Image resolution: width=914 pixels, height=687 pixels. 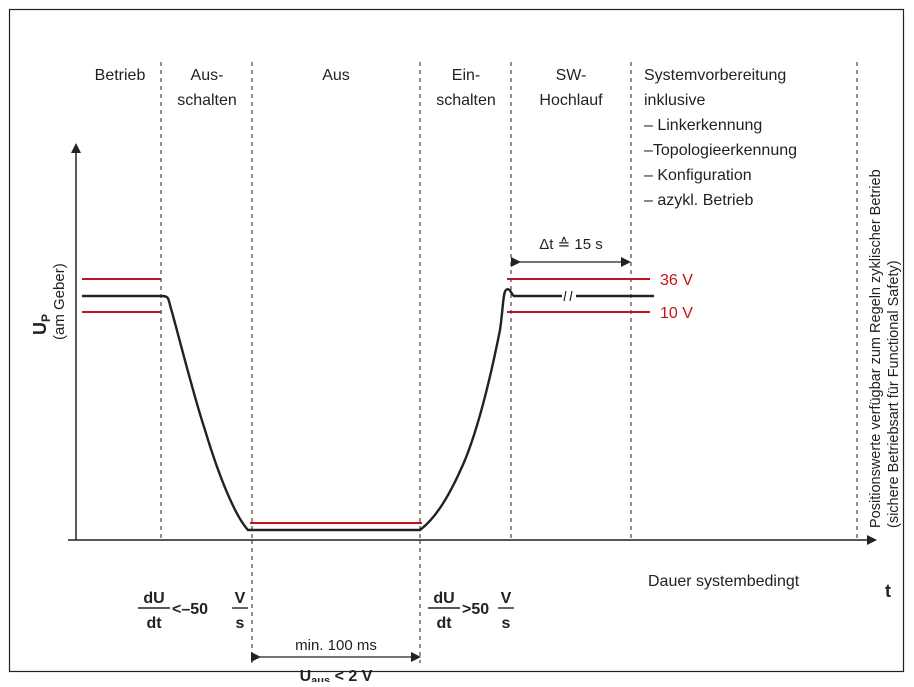 I want to click on label-10v: 10 V, so click(x=676, y=313).